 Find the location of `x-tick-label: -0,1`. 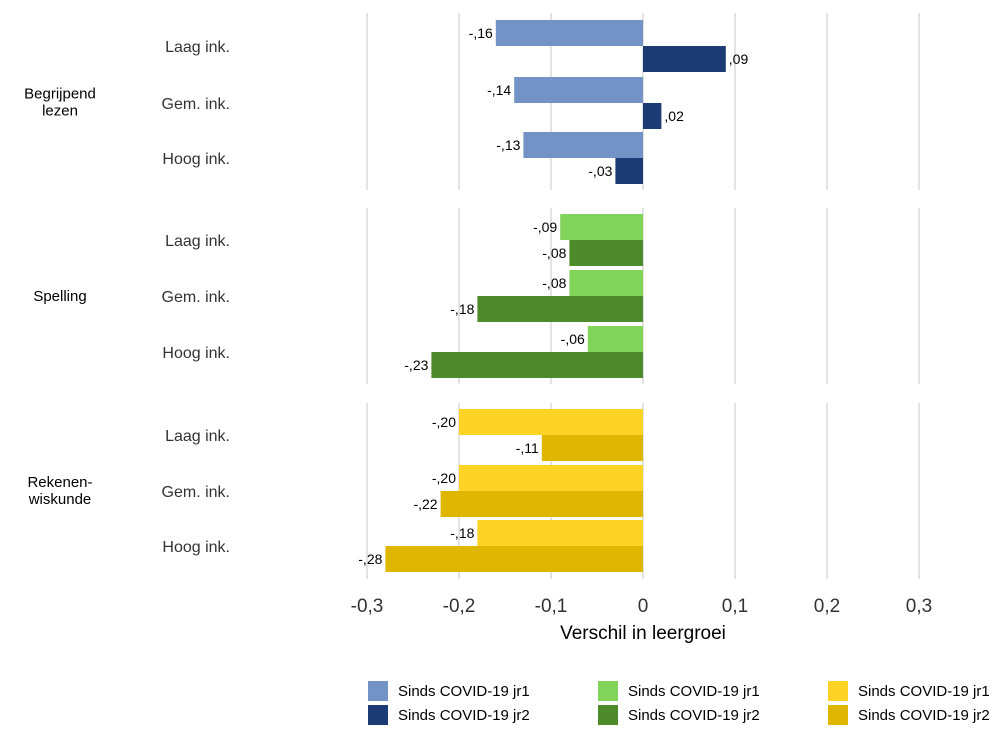

x-tick-label: -0,1 is located at coordinates (551, 606).